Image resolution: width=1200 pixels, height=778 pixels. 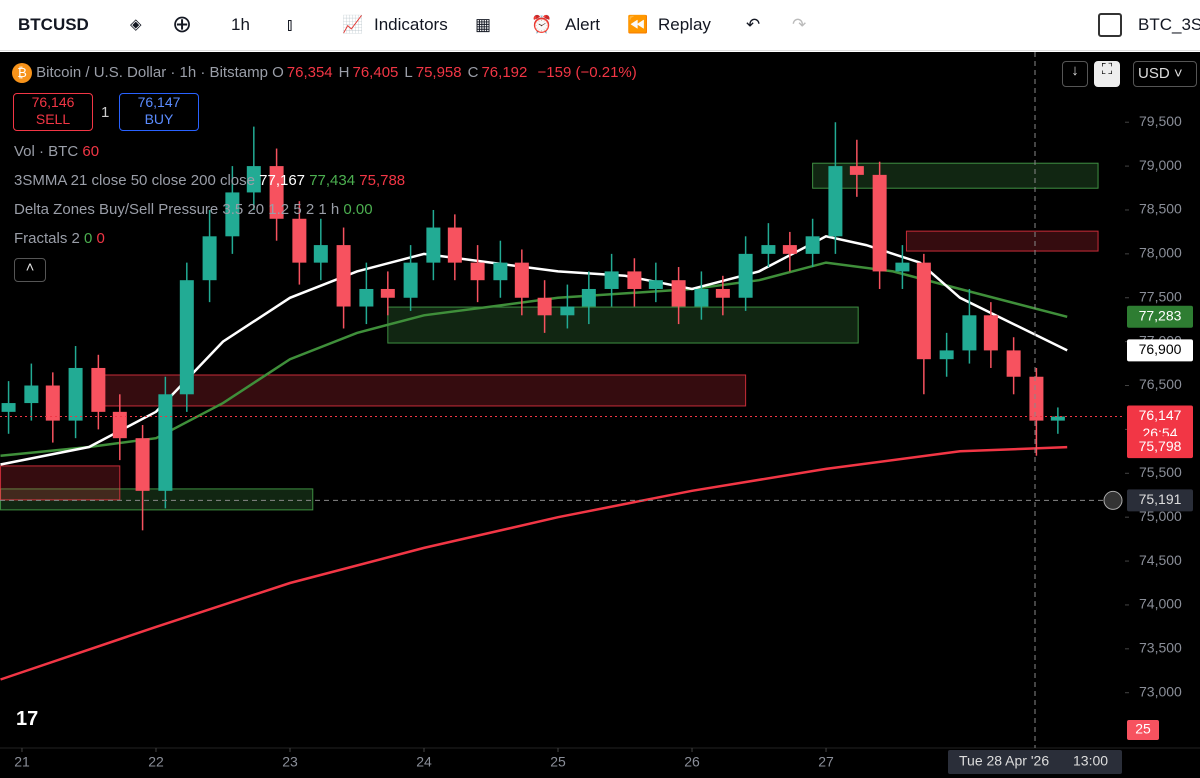 I want to click on ma-label: 3SMMA 21 close 50 close 200 close, so click(x=134, y=180).